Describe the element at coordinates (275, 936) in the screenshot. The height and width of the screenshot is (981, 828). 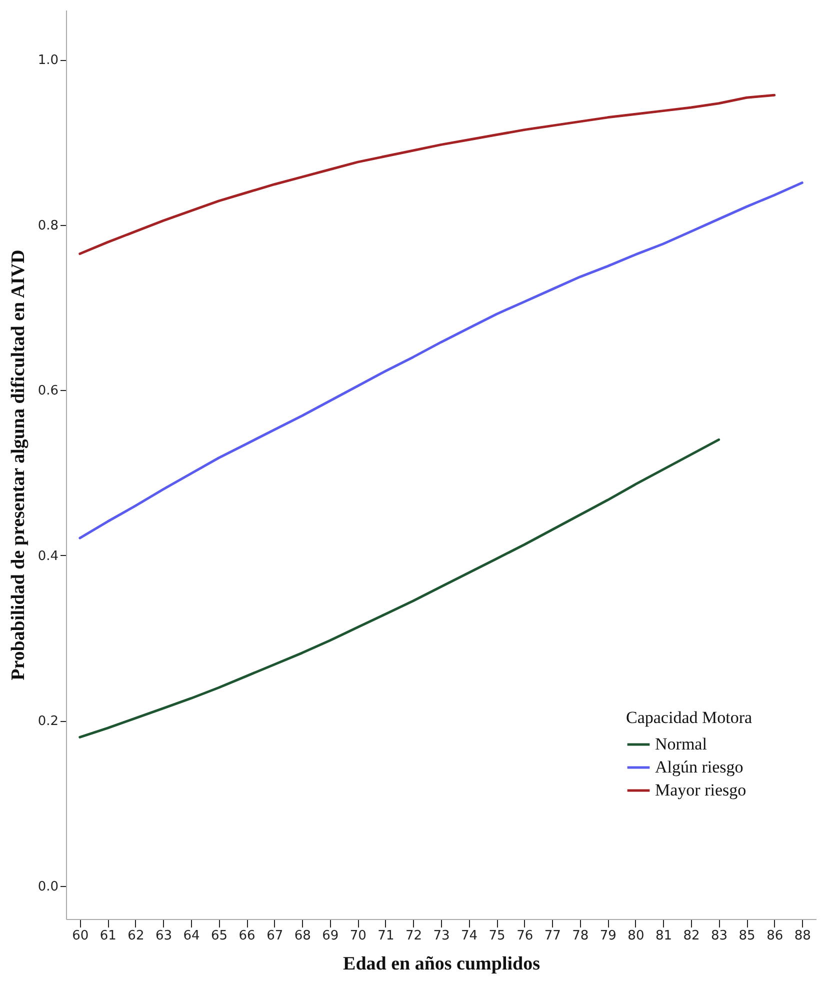
I see `x-tick-label: 67` at that location.